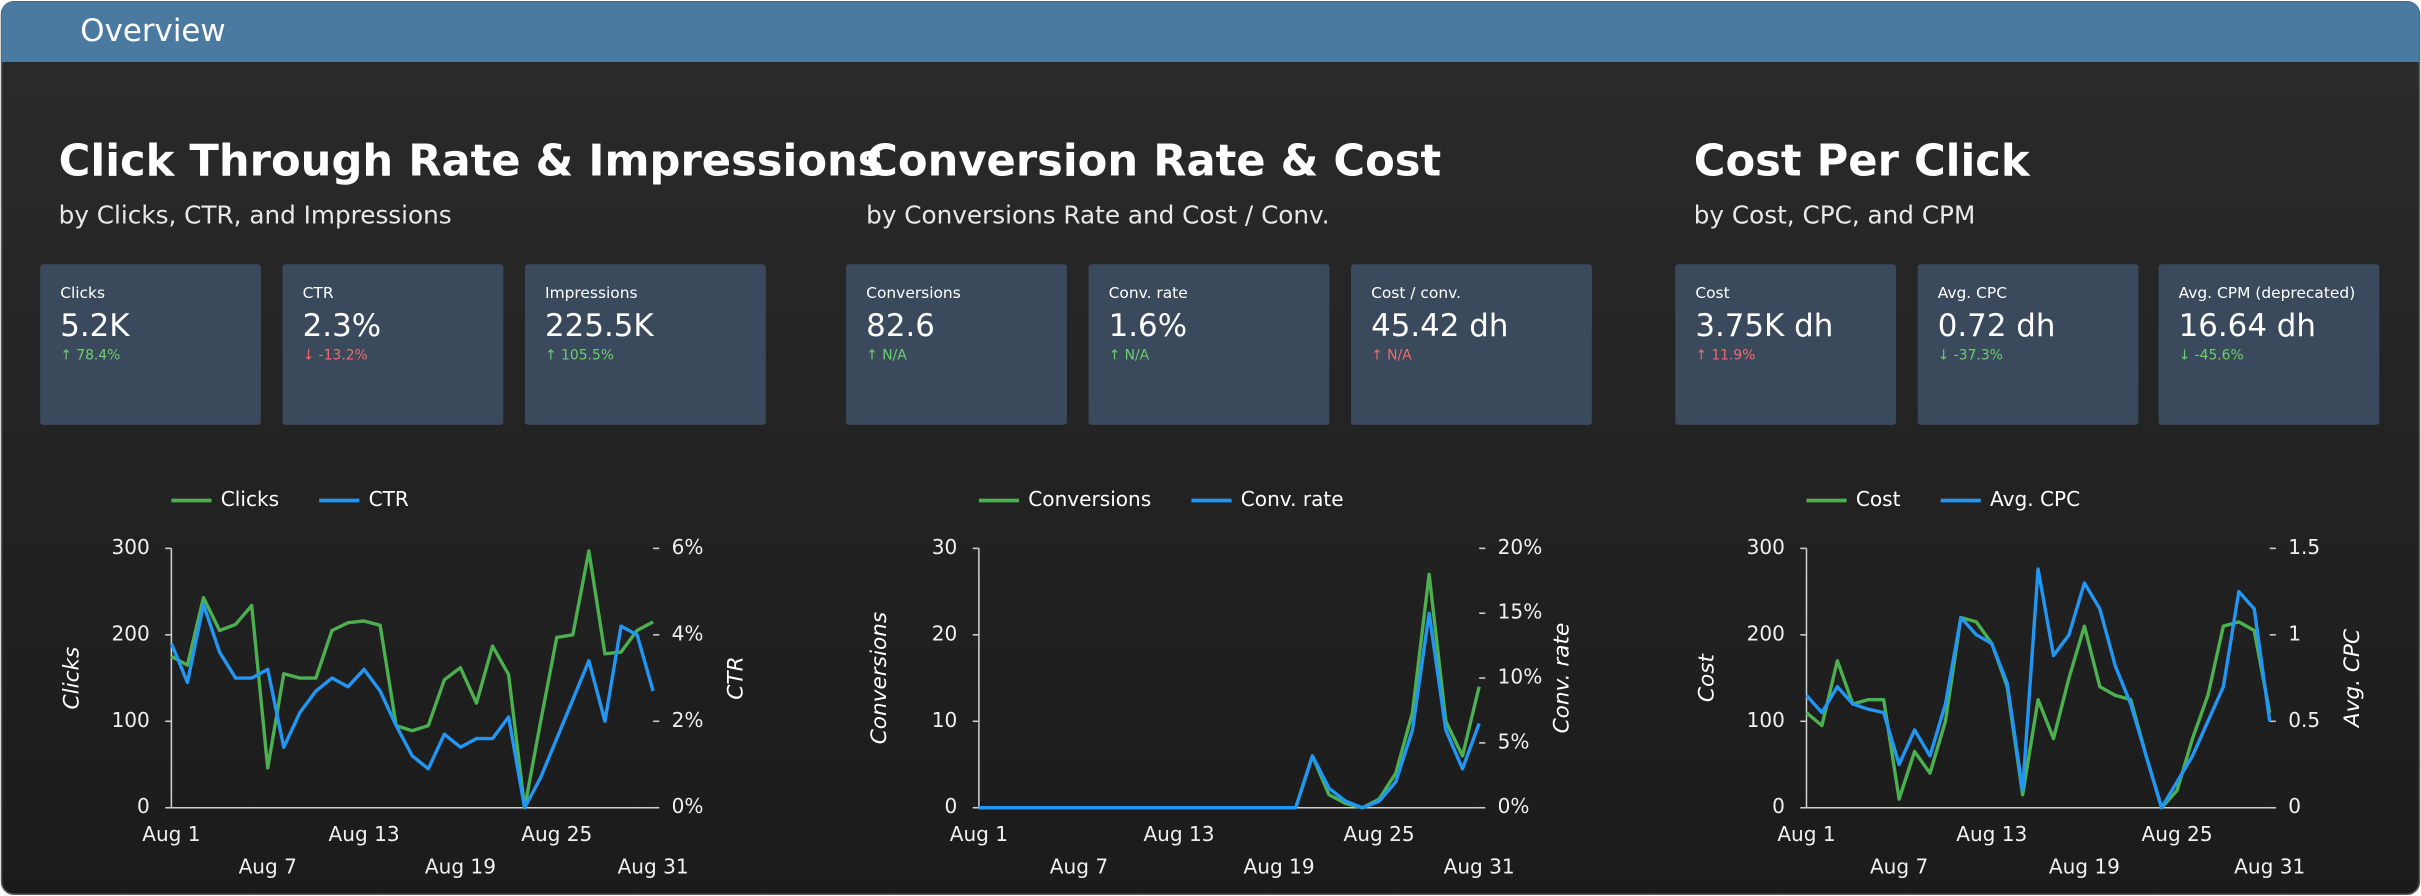 The image size is (2421, 896). What do you see at coordinates (1878, 499) in the screenshot?
I see `legend-label: Cost` at bounding box center [1878, 499].